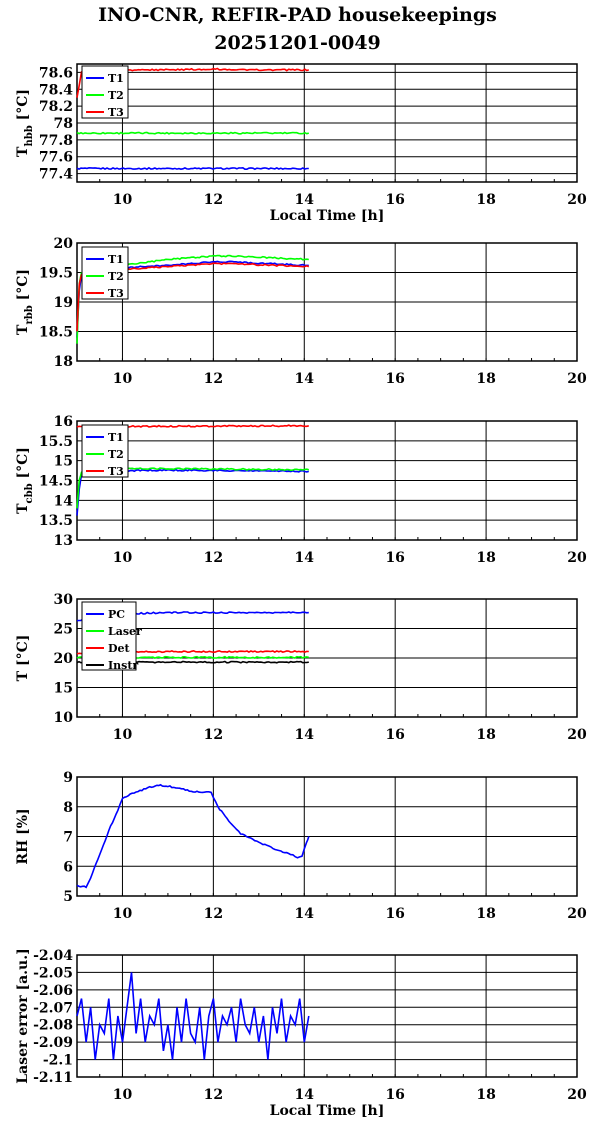 The height and width of the screenshot is (1134, 595). I want to click on y-tick-label: 30, so click(64, 600).